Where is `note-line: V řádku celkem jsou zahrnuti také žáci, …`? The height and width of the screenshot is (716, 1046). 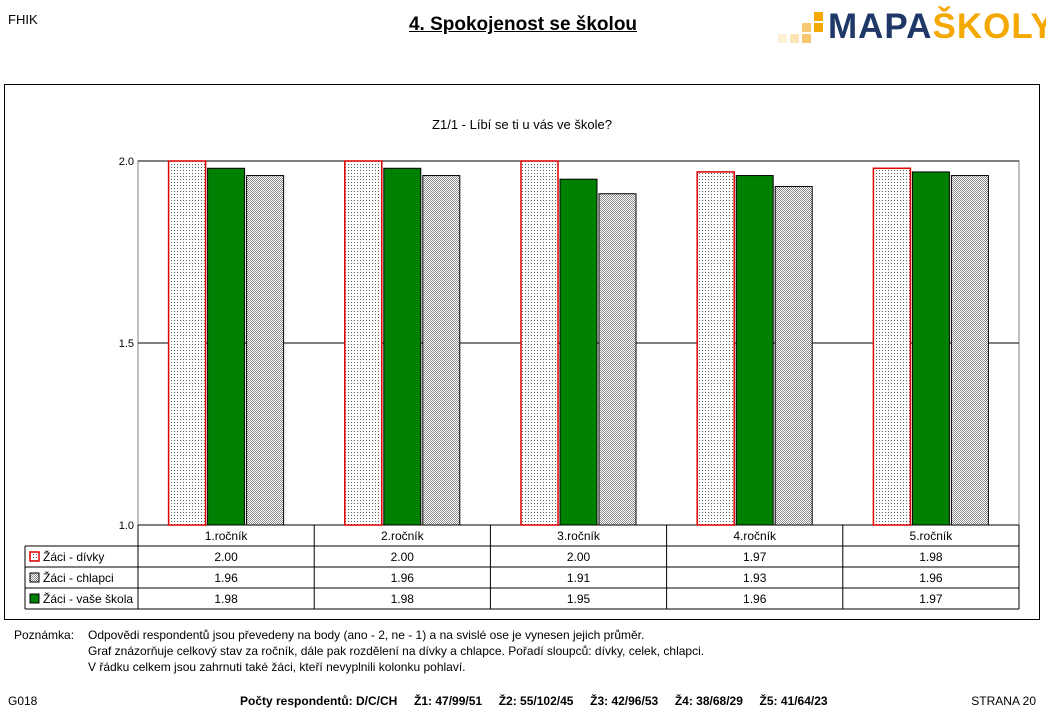 note-line: V řádku celkem jsou zahrnuti také žáci, … is located at coordinates (277, 667).